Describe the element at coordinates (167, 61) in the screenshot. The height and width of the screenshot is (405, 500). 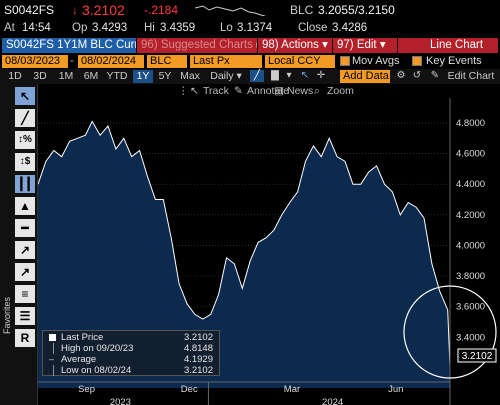
I see `source-field: BLC` at that location.